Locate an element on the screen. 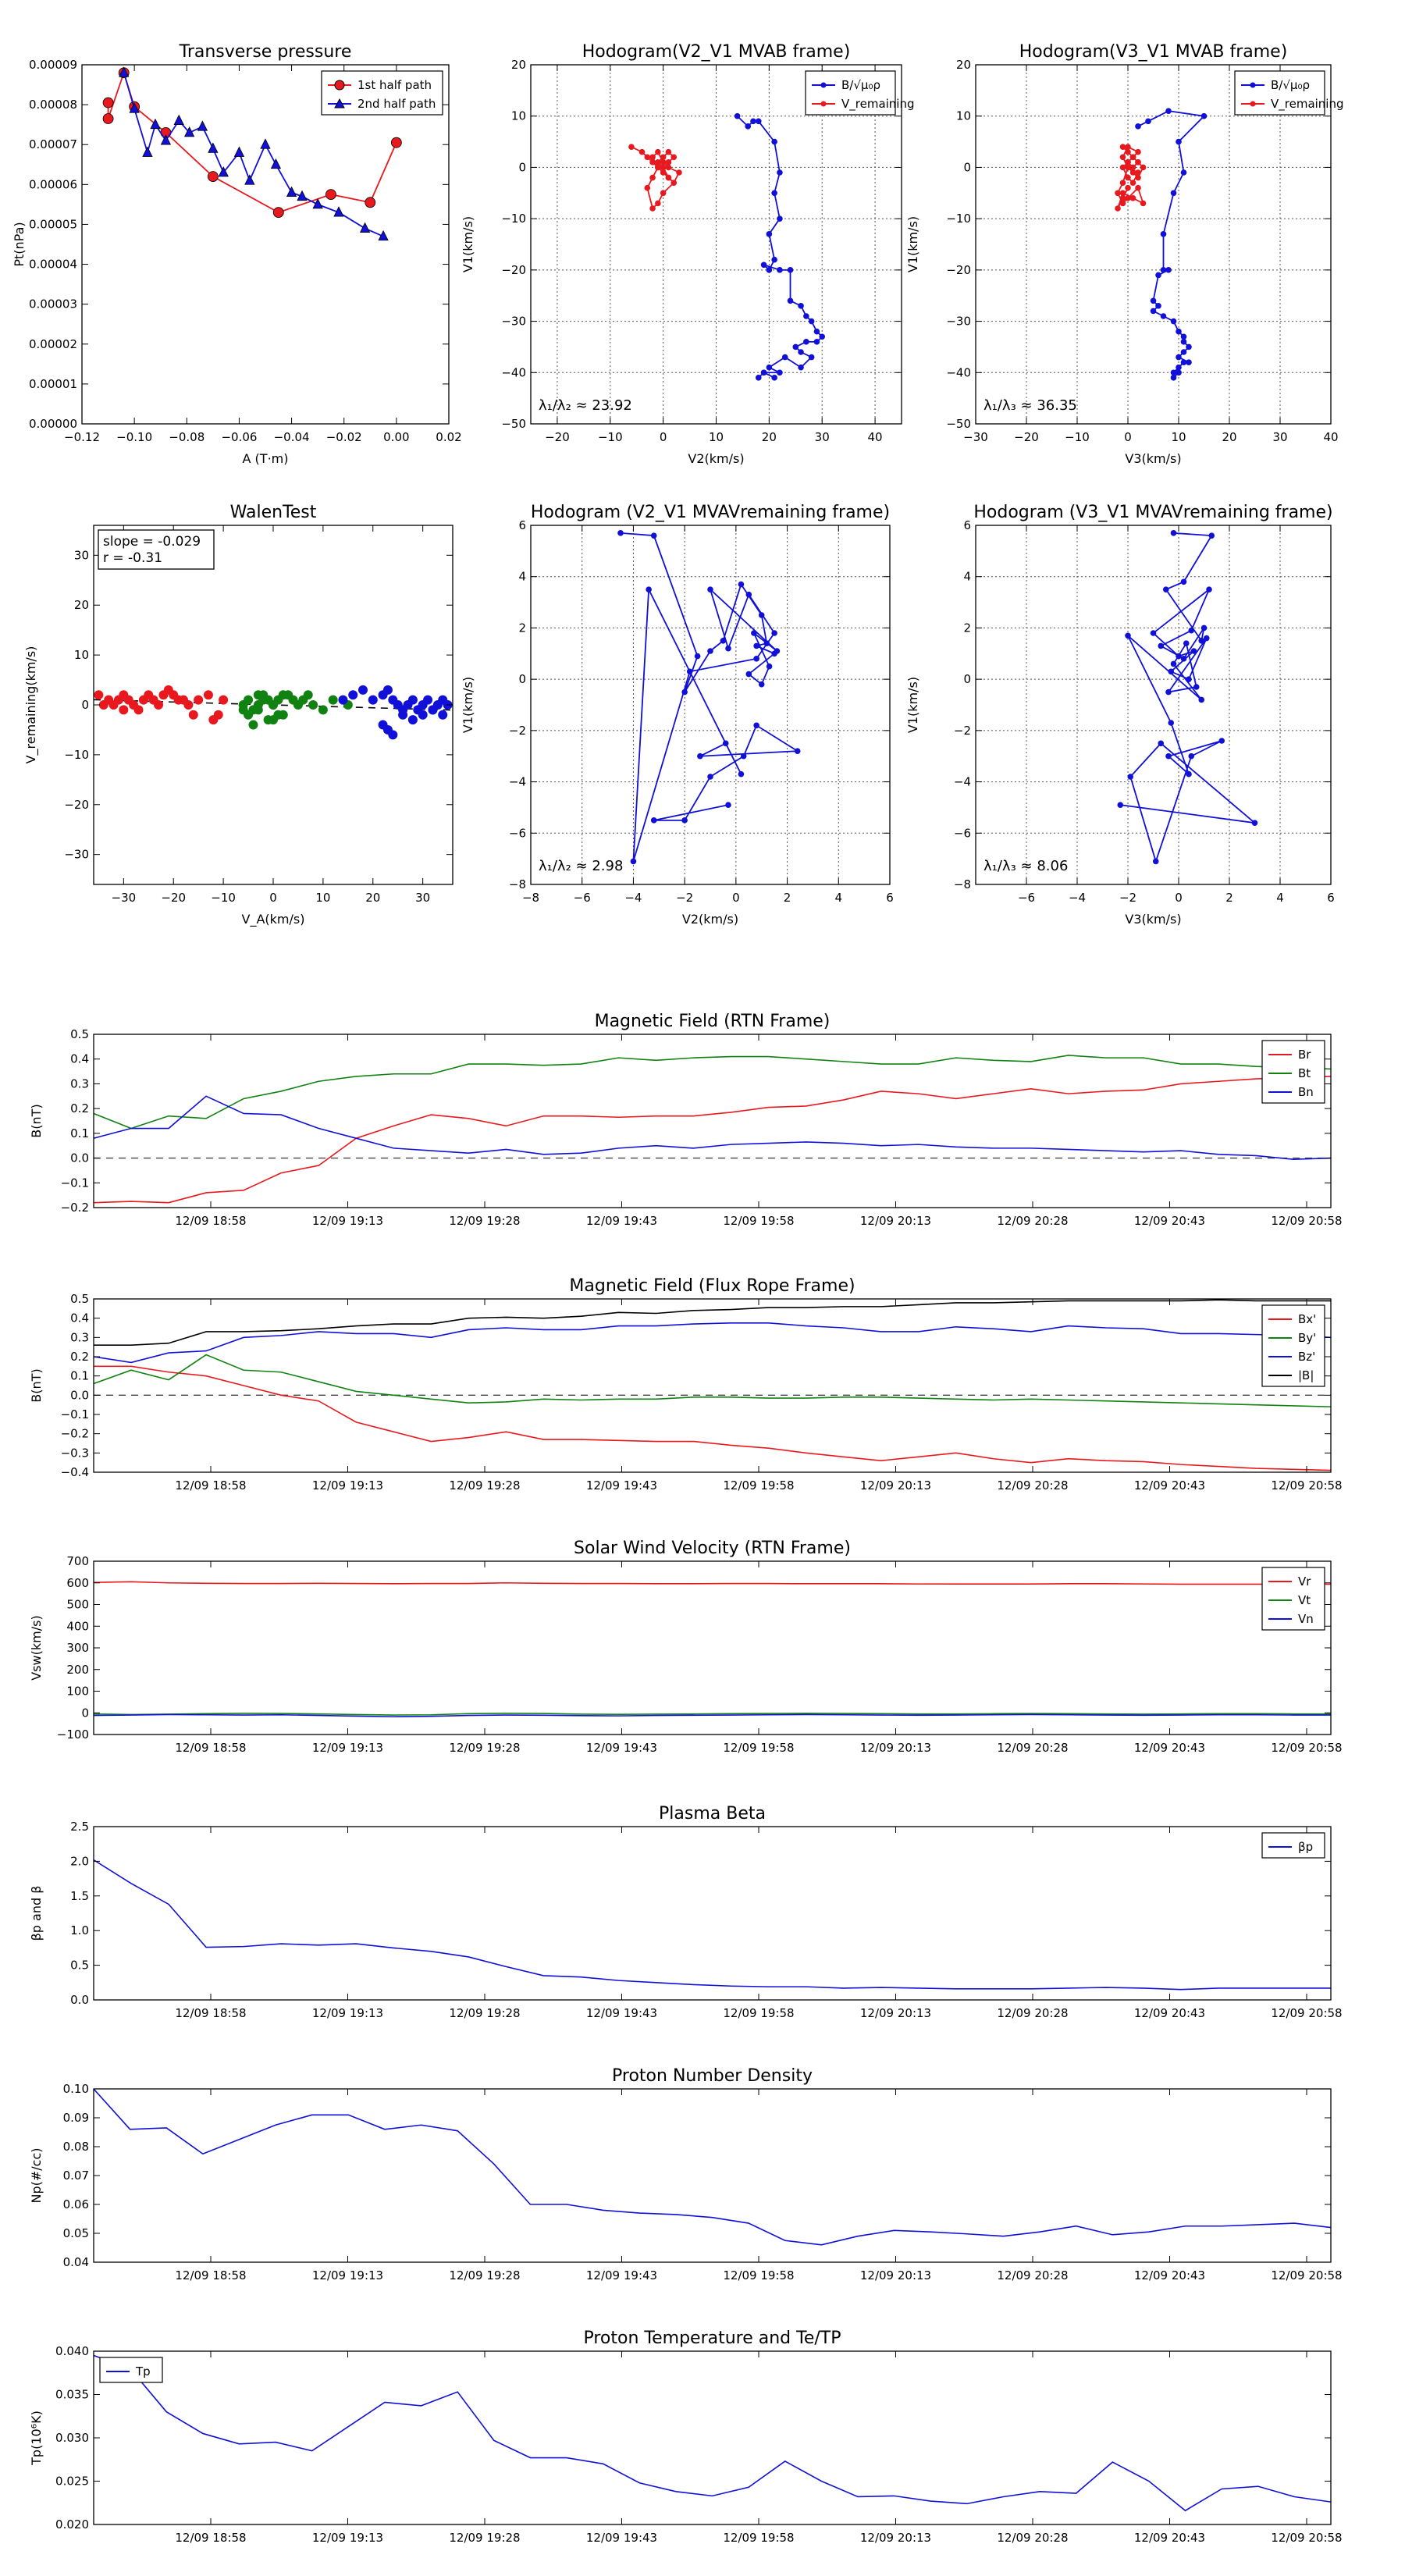 The image size is (1405, 2576). ts2-xtick-label: 12/09 20:13 is located at coordinates (895, 1485).